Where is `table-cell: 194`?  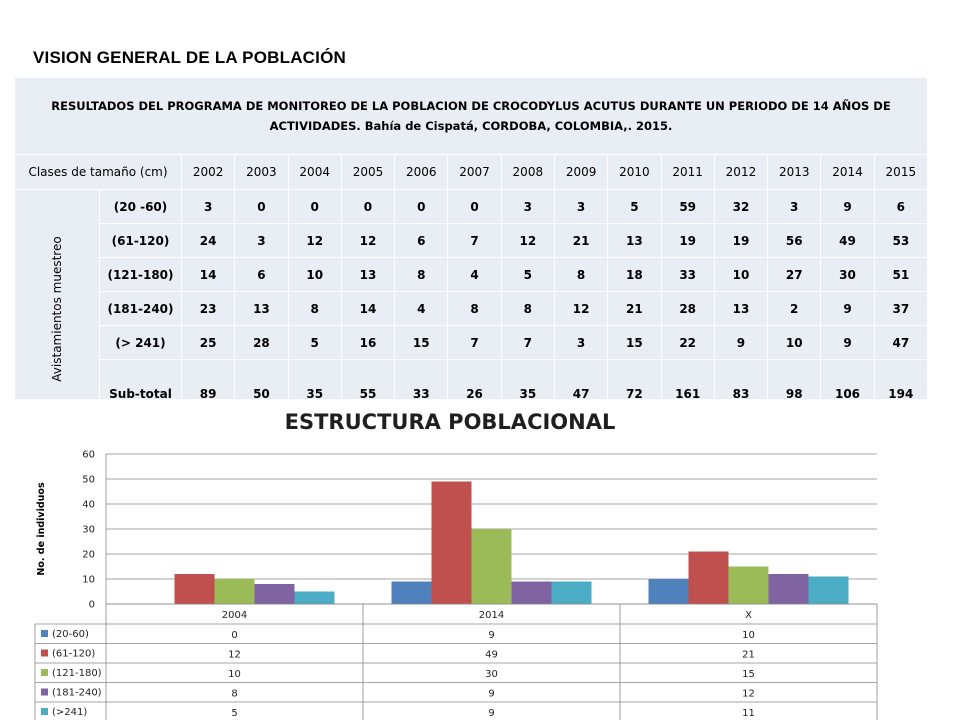
table-cell: 194 is located at coordinates (901, 393).